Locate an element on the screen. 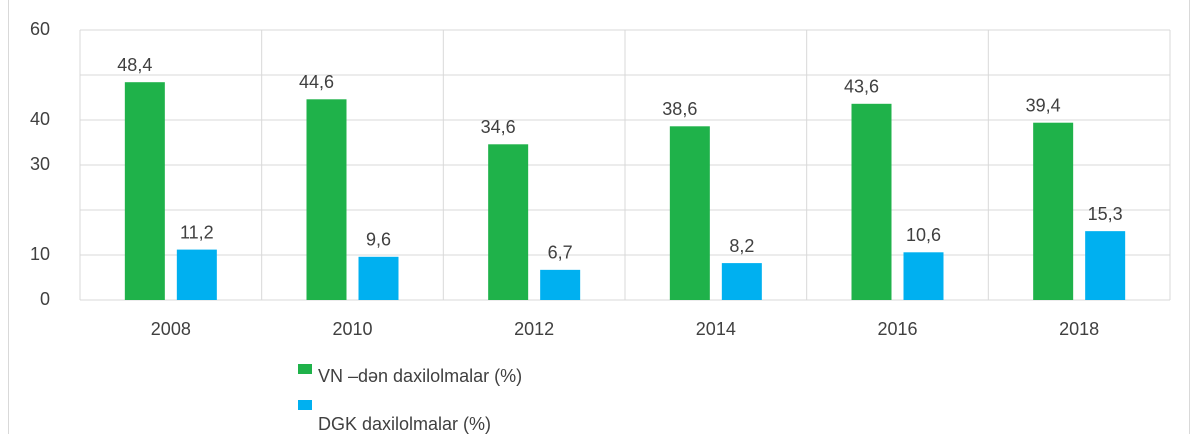 The width and height of the screenshot is (1200, 434). data-label: 48,4 is located at coordinates (134, 65).